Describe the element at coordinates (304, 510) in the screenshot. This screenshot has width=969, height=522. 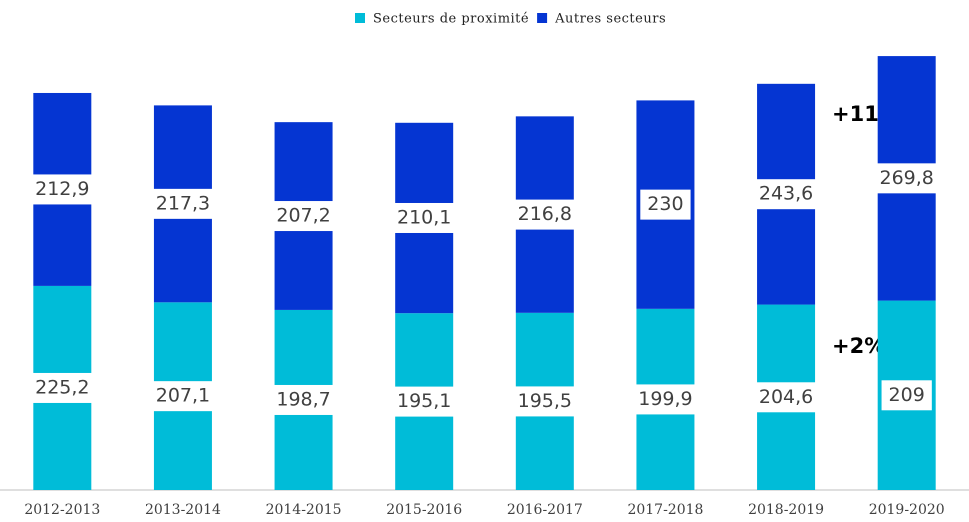
I see `x-tick-label: 2014-2015` at that location.